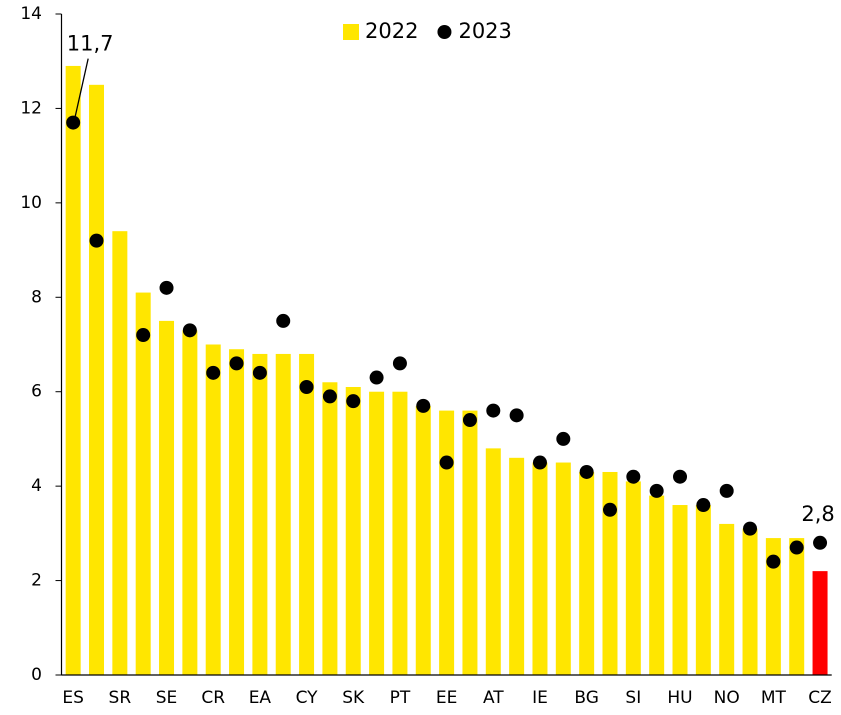 The height and width of the screenshot is (715, 841). What do you see at coordinates (260, 698) in the screenshot?
I see `x-tick-label: EA` at bounding box center [260, 698].